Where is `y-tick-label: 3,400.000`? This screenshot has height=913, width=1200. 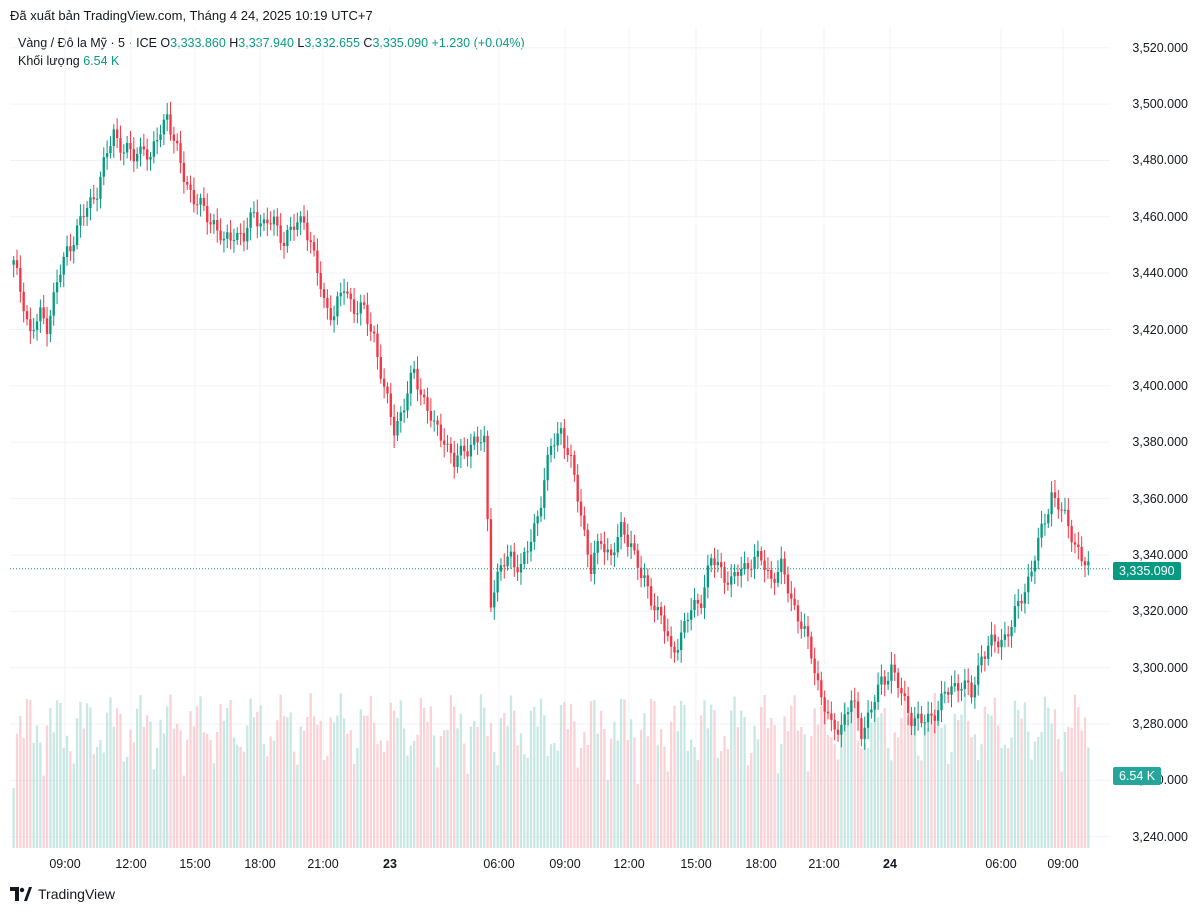
y-tick-label: 3,400.000 is located at coordinates (1160, 385).